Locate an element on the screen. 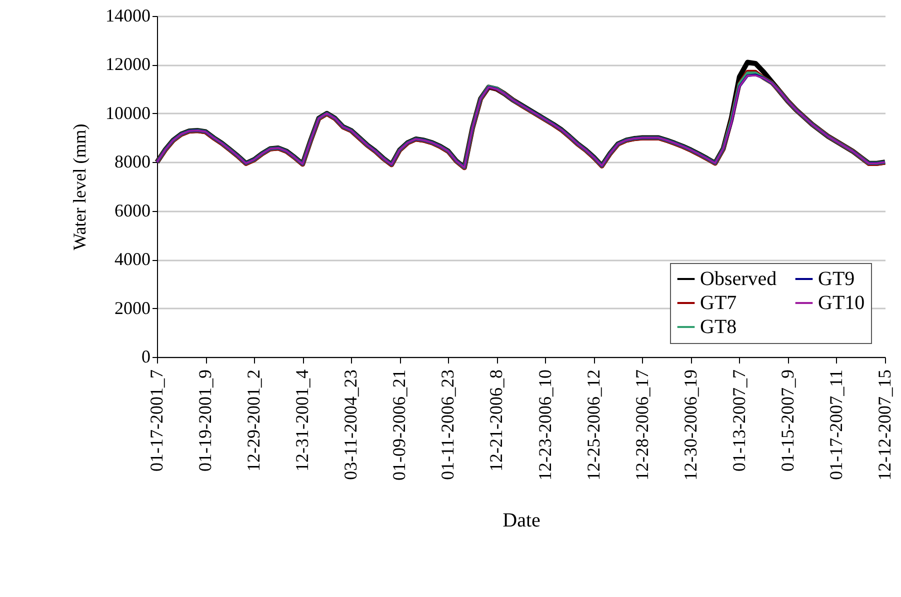 This screenshot has height=597, width=901. legend-label: Observed is located at coordinates (738, 279).